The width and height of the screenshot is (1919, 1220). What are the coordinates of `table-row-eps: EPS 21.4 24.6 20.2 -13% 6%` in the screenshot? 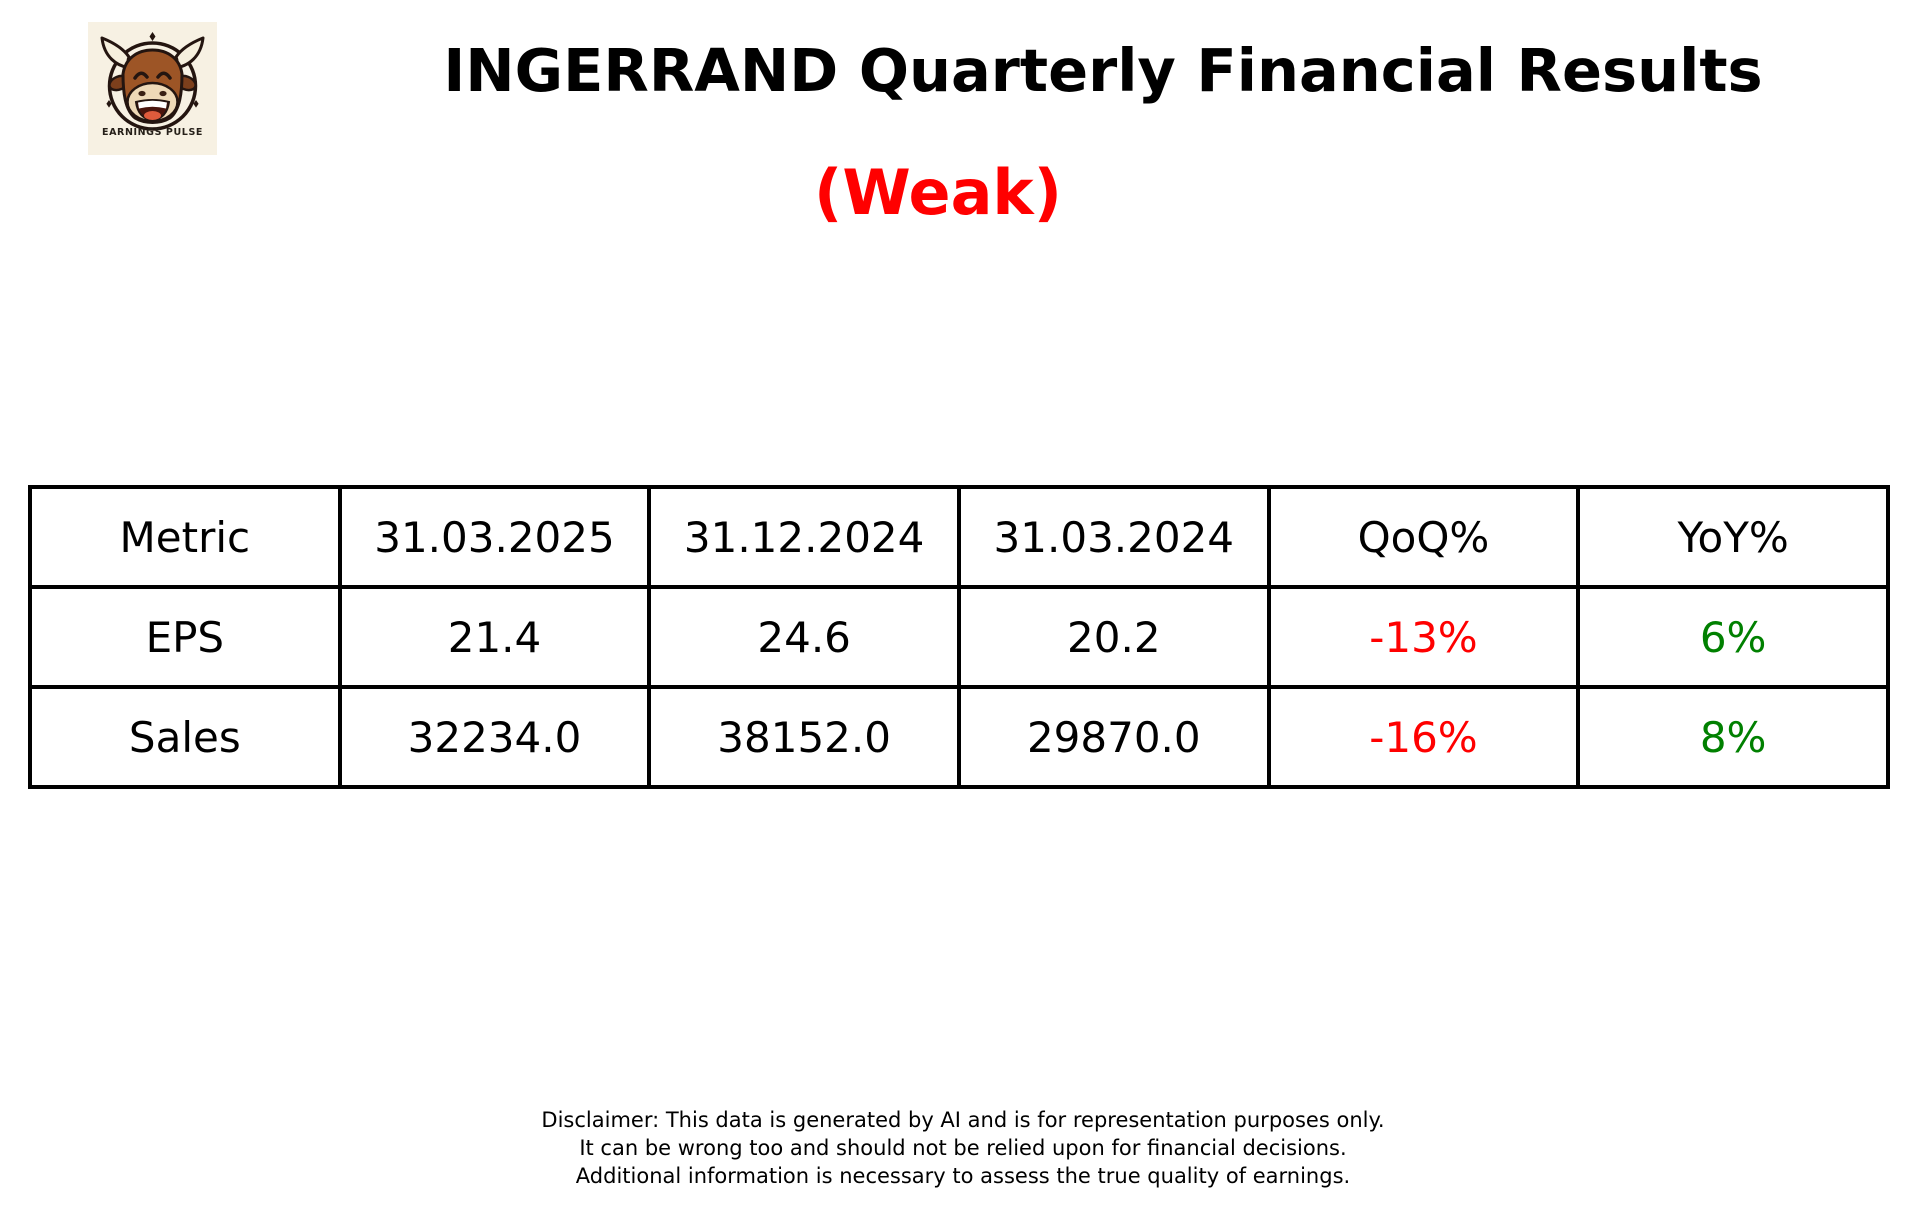 It's located at (959, 637).